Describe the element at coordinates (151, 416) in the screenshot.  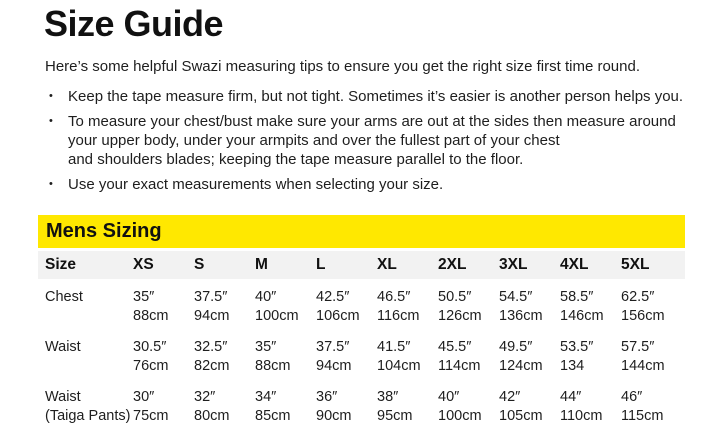
I see `cm-value: 75cm` at that location.